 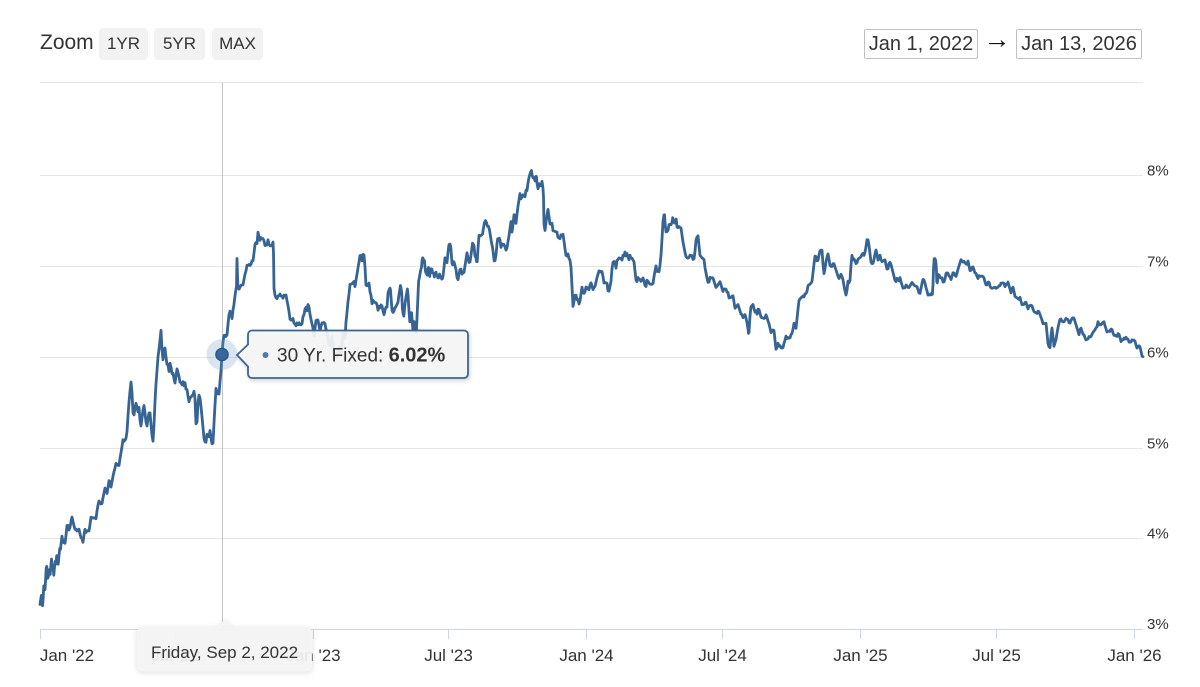 What do you see at coordinates (224, 652) in the screenshot?
I see `svg-text: Friday, Sep 2, 2022` at bounding box center [224, 652].